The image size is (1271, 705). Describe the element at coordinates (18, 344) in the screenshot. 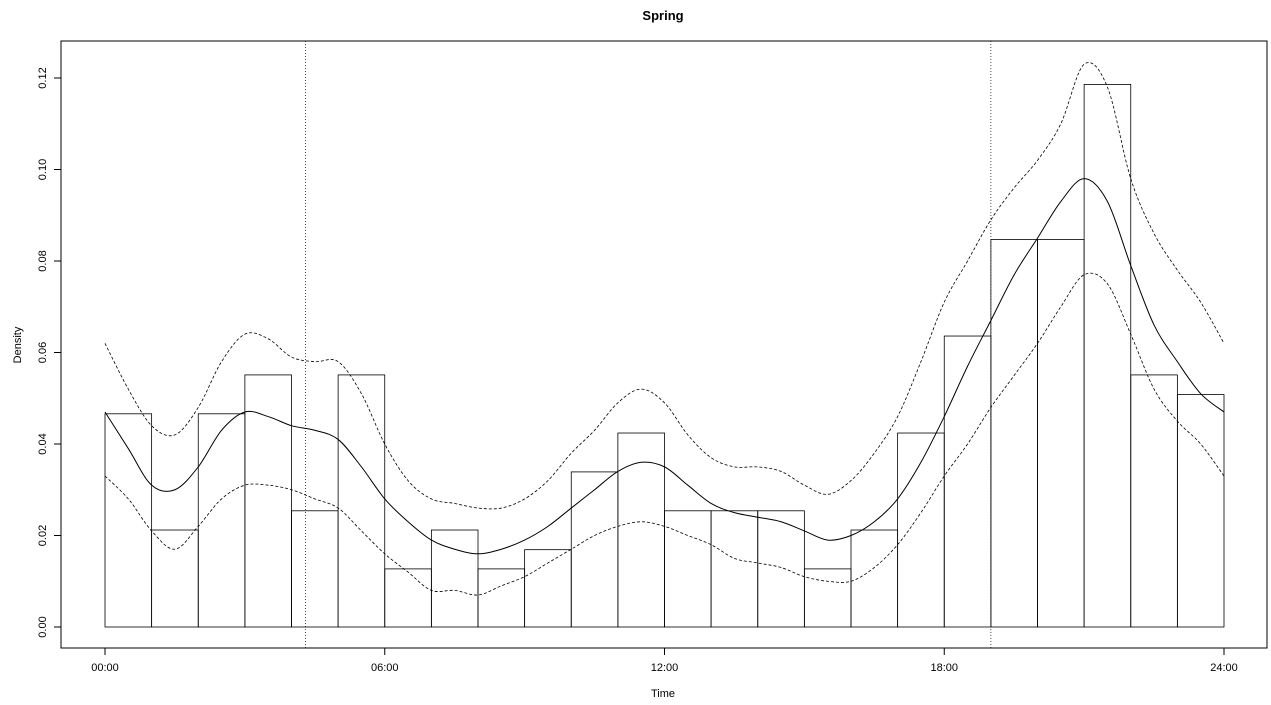

I see `y-axis-label: Density` at that location.